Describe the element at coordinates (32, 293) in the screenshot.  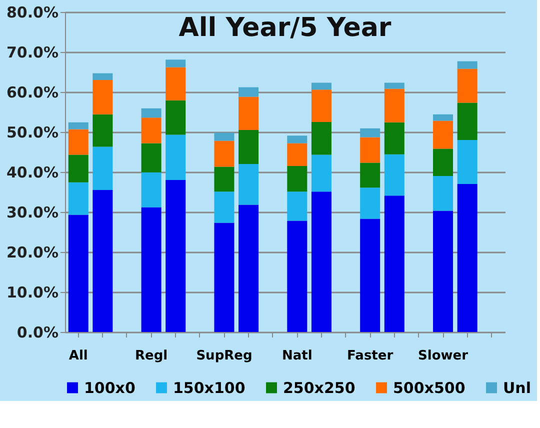
I see `y-tick-label: 10.0%` at that location.